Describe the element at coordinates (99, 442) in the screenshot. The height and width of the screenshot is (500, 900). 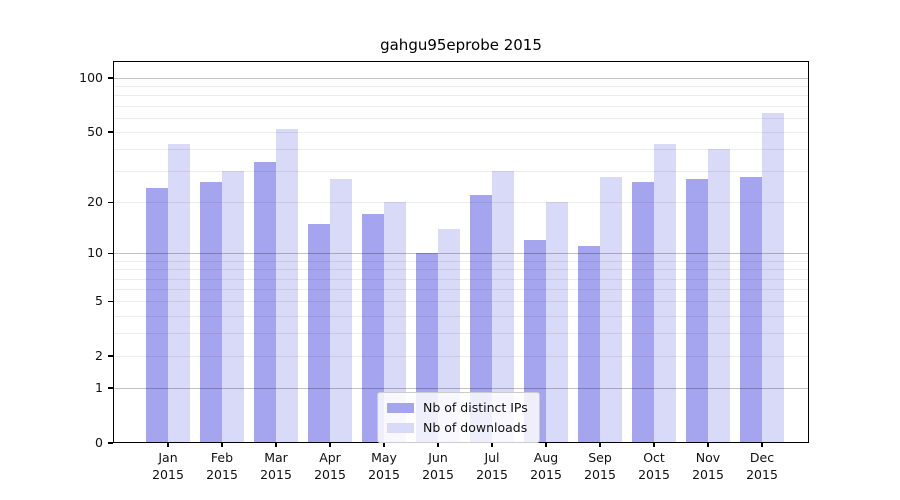
I see `y-tick-label: 0` at that location.